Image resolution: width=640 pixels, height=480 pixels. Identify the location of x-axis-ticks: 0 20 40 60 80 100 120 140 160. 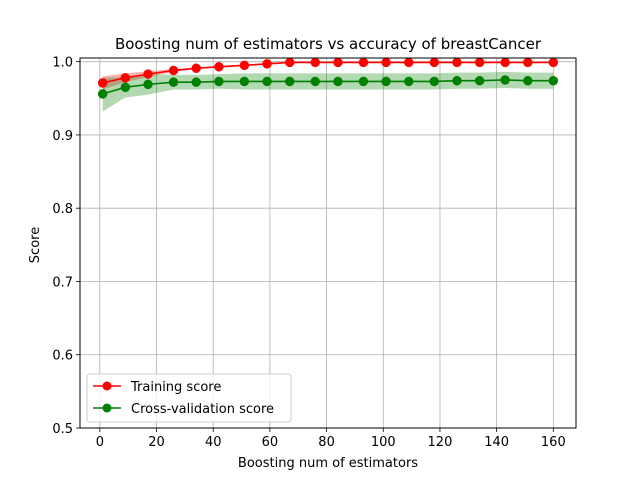
(331, 439).